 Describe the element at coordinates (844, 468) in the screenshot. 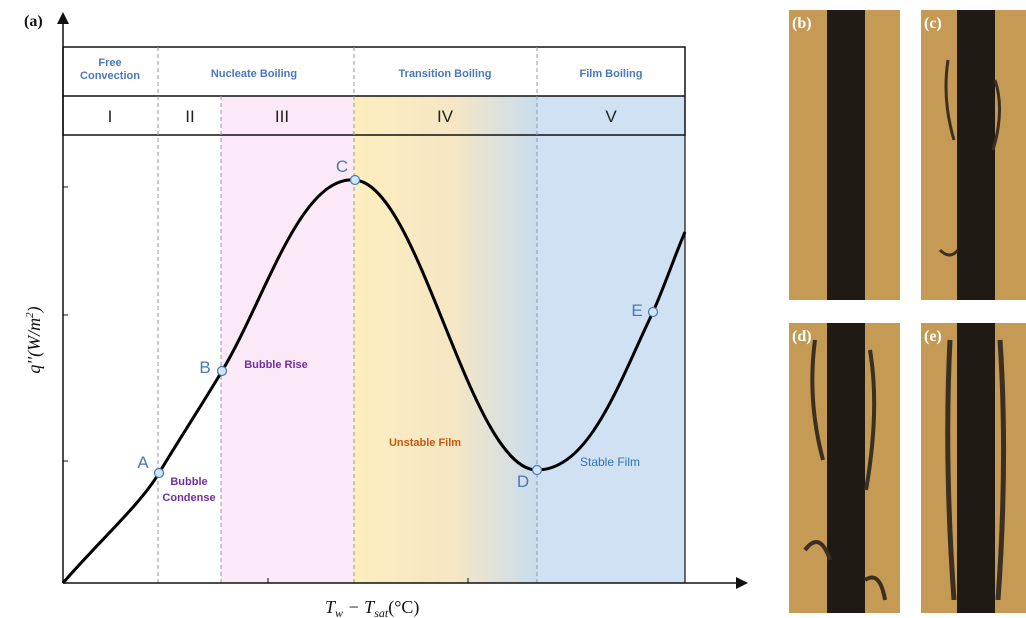

I see `photo: (d)` at that location.